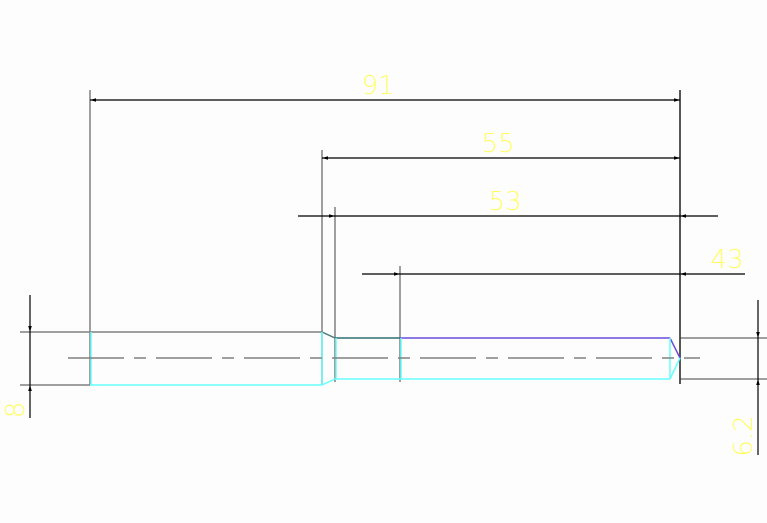 The image size is (767, 523). Describe the element at coordinates (16, 410) in the screenshot. I see `dim-8-text: 8` at that location.